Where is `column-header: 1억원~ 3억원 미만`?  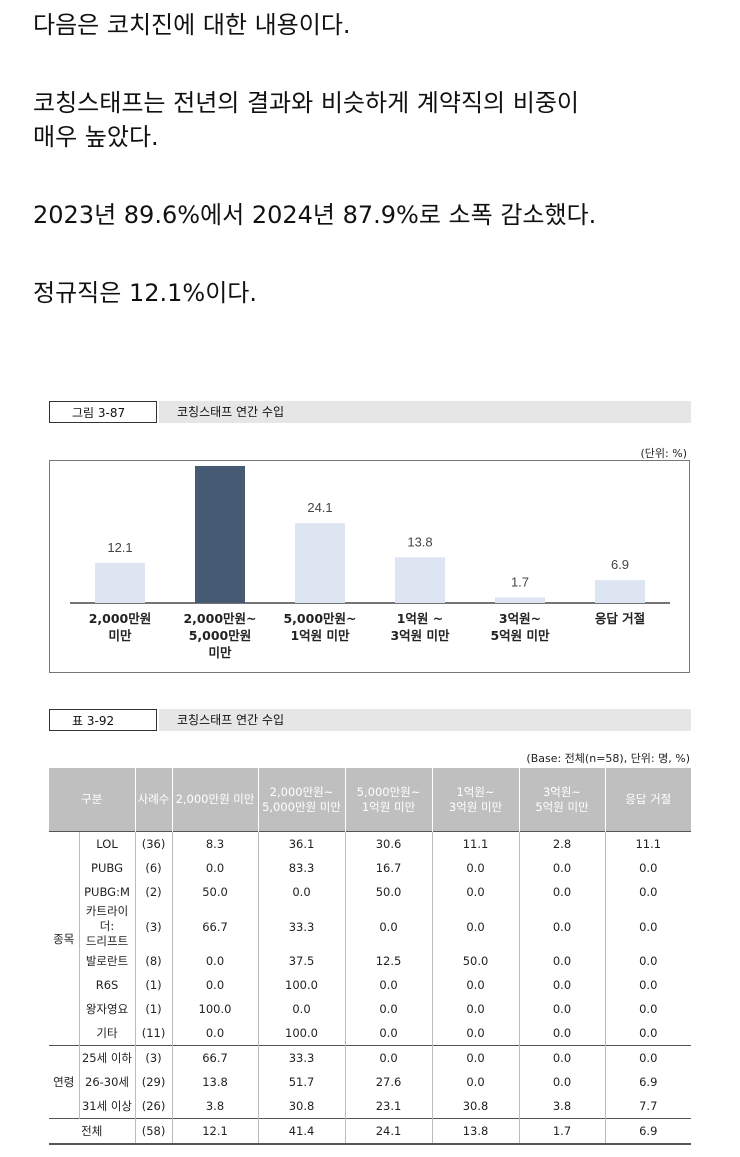 column-header: 1억원~ 3억원 미만 is located at coordinates (475, 800).